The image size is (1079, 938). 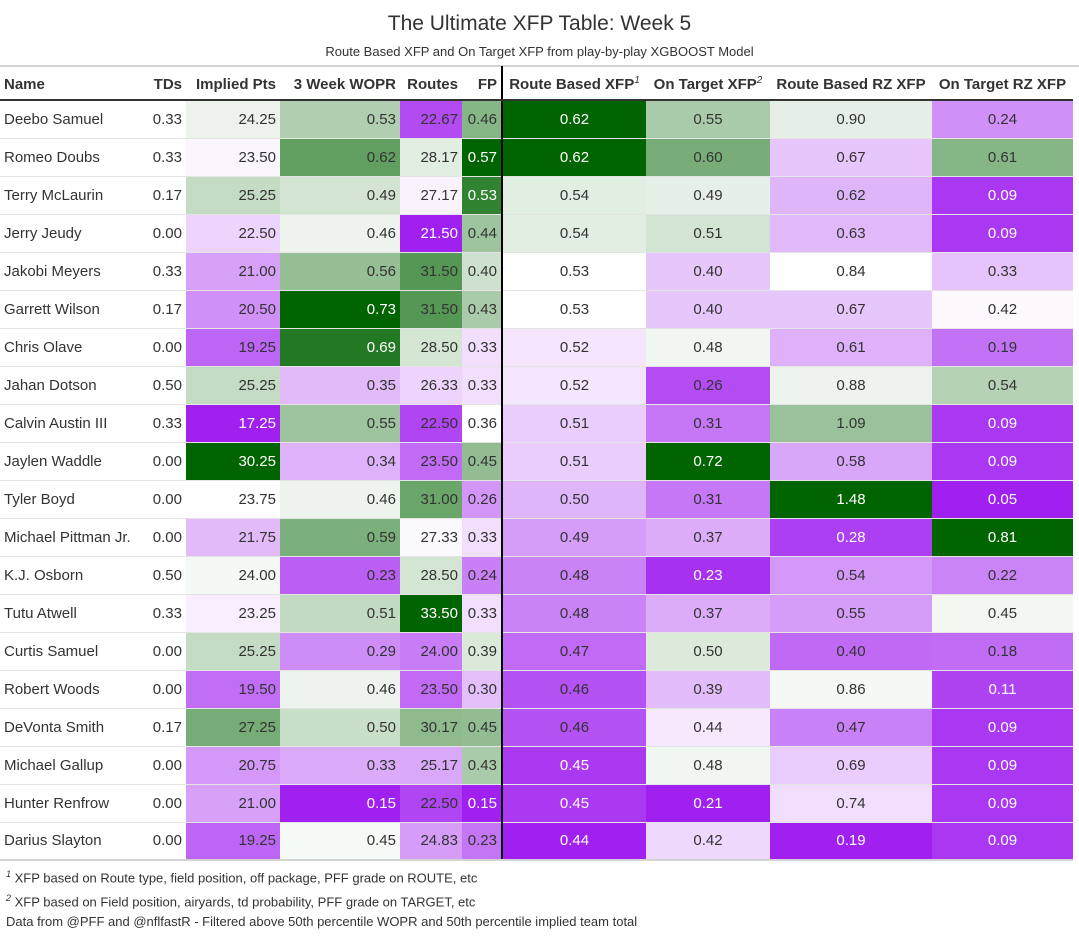 What do you see at coordinates (708, 802) in the screenshot?
I see `cell-target-xfp: 0.21` at bounding box center [708, 802].